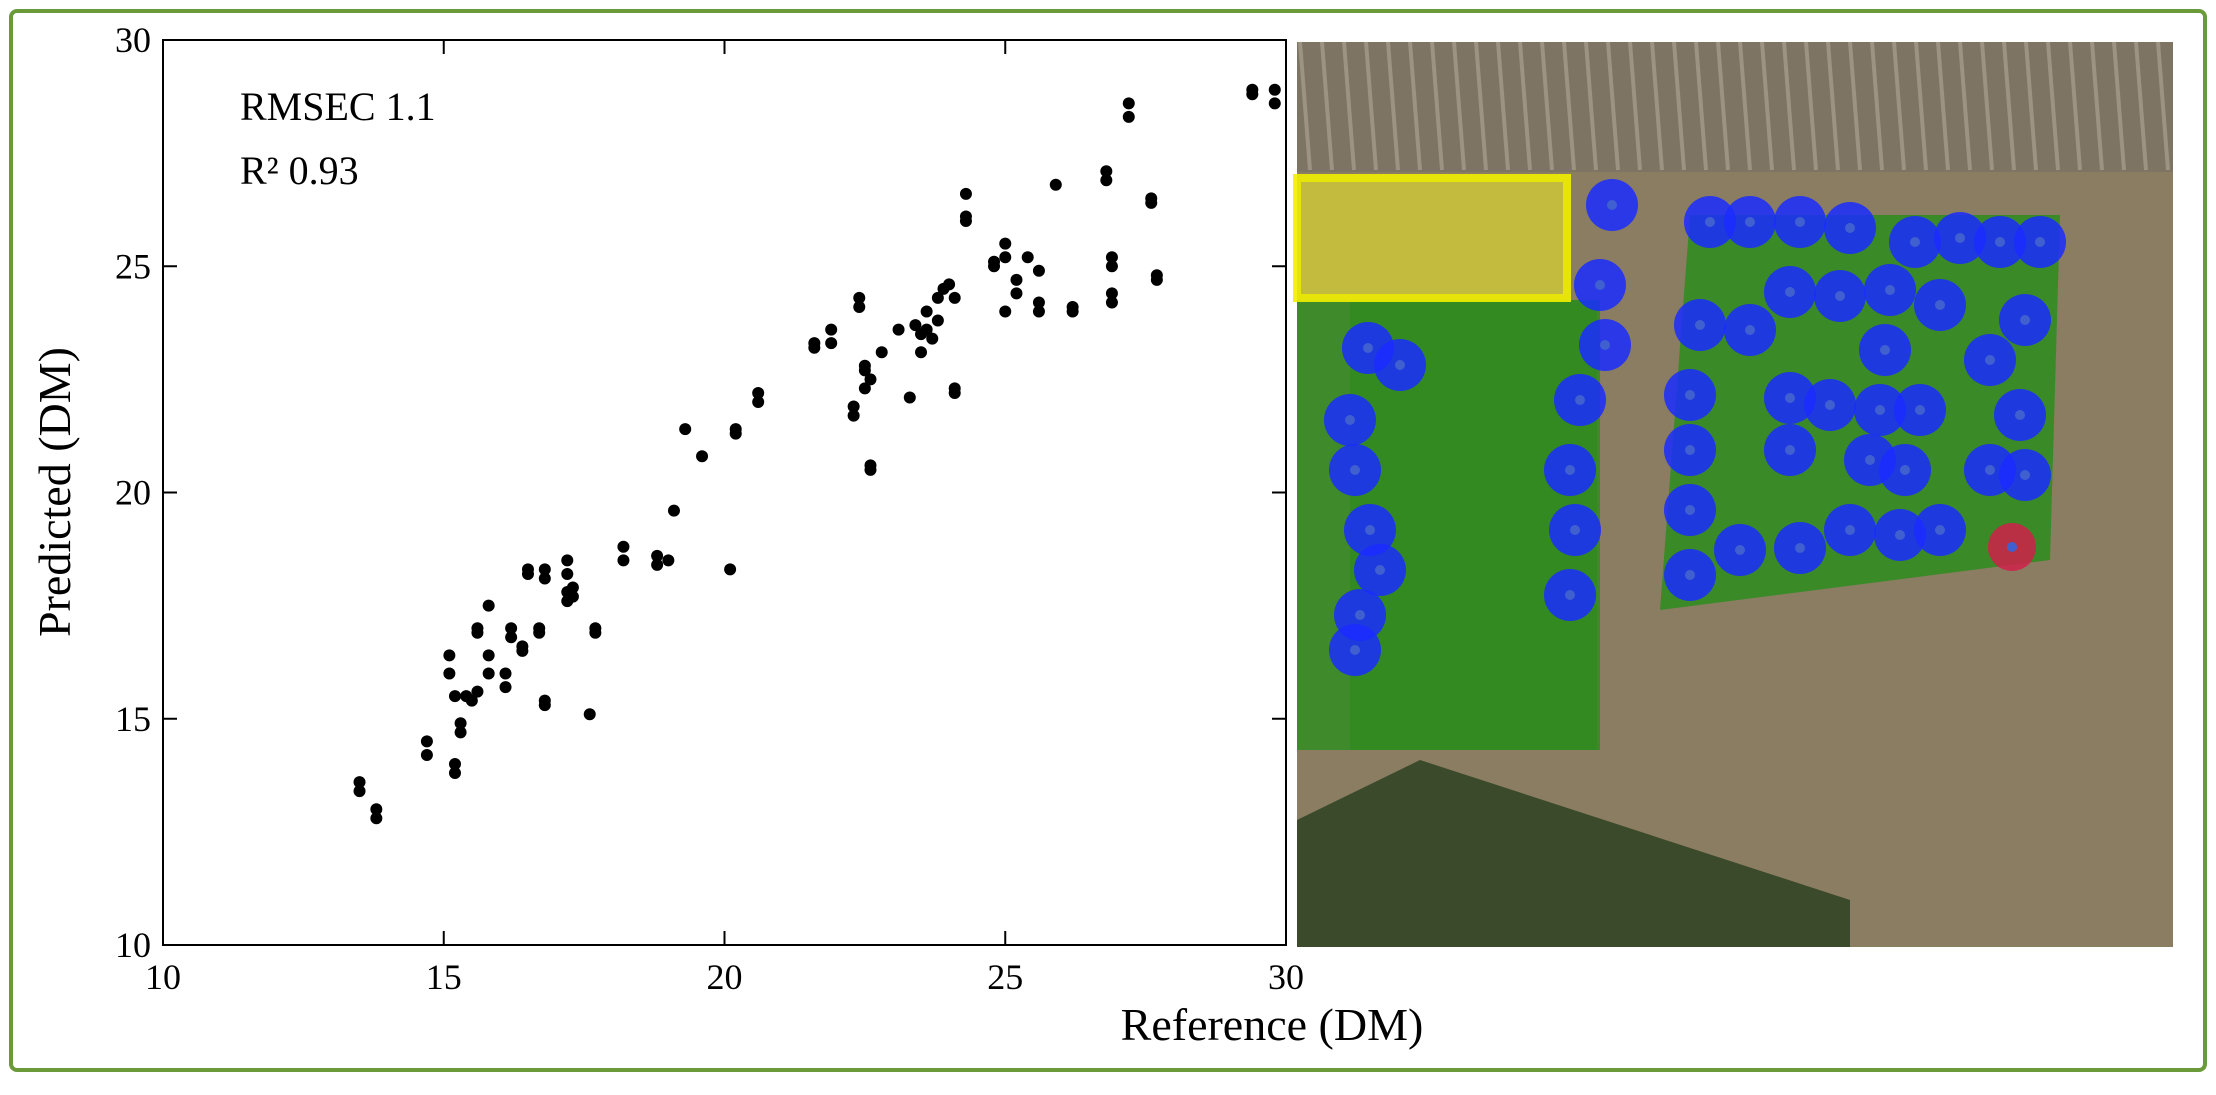  Describe the element at coordinates (1573, 853) in the screenshot. I see `orchard-bottom` at that location.